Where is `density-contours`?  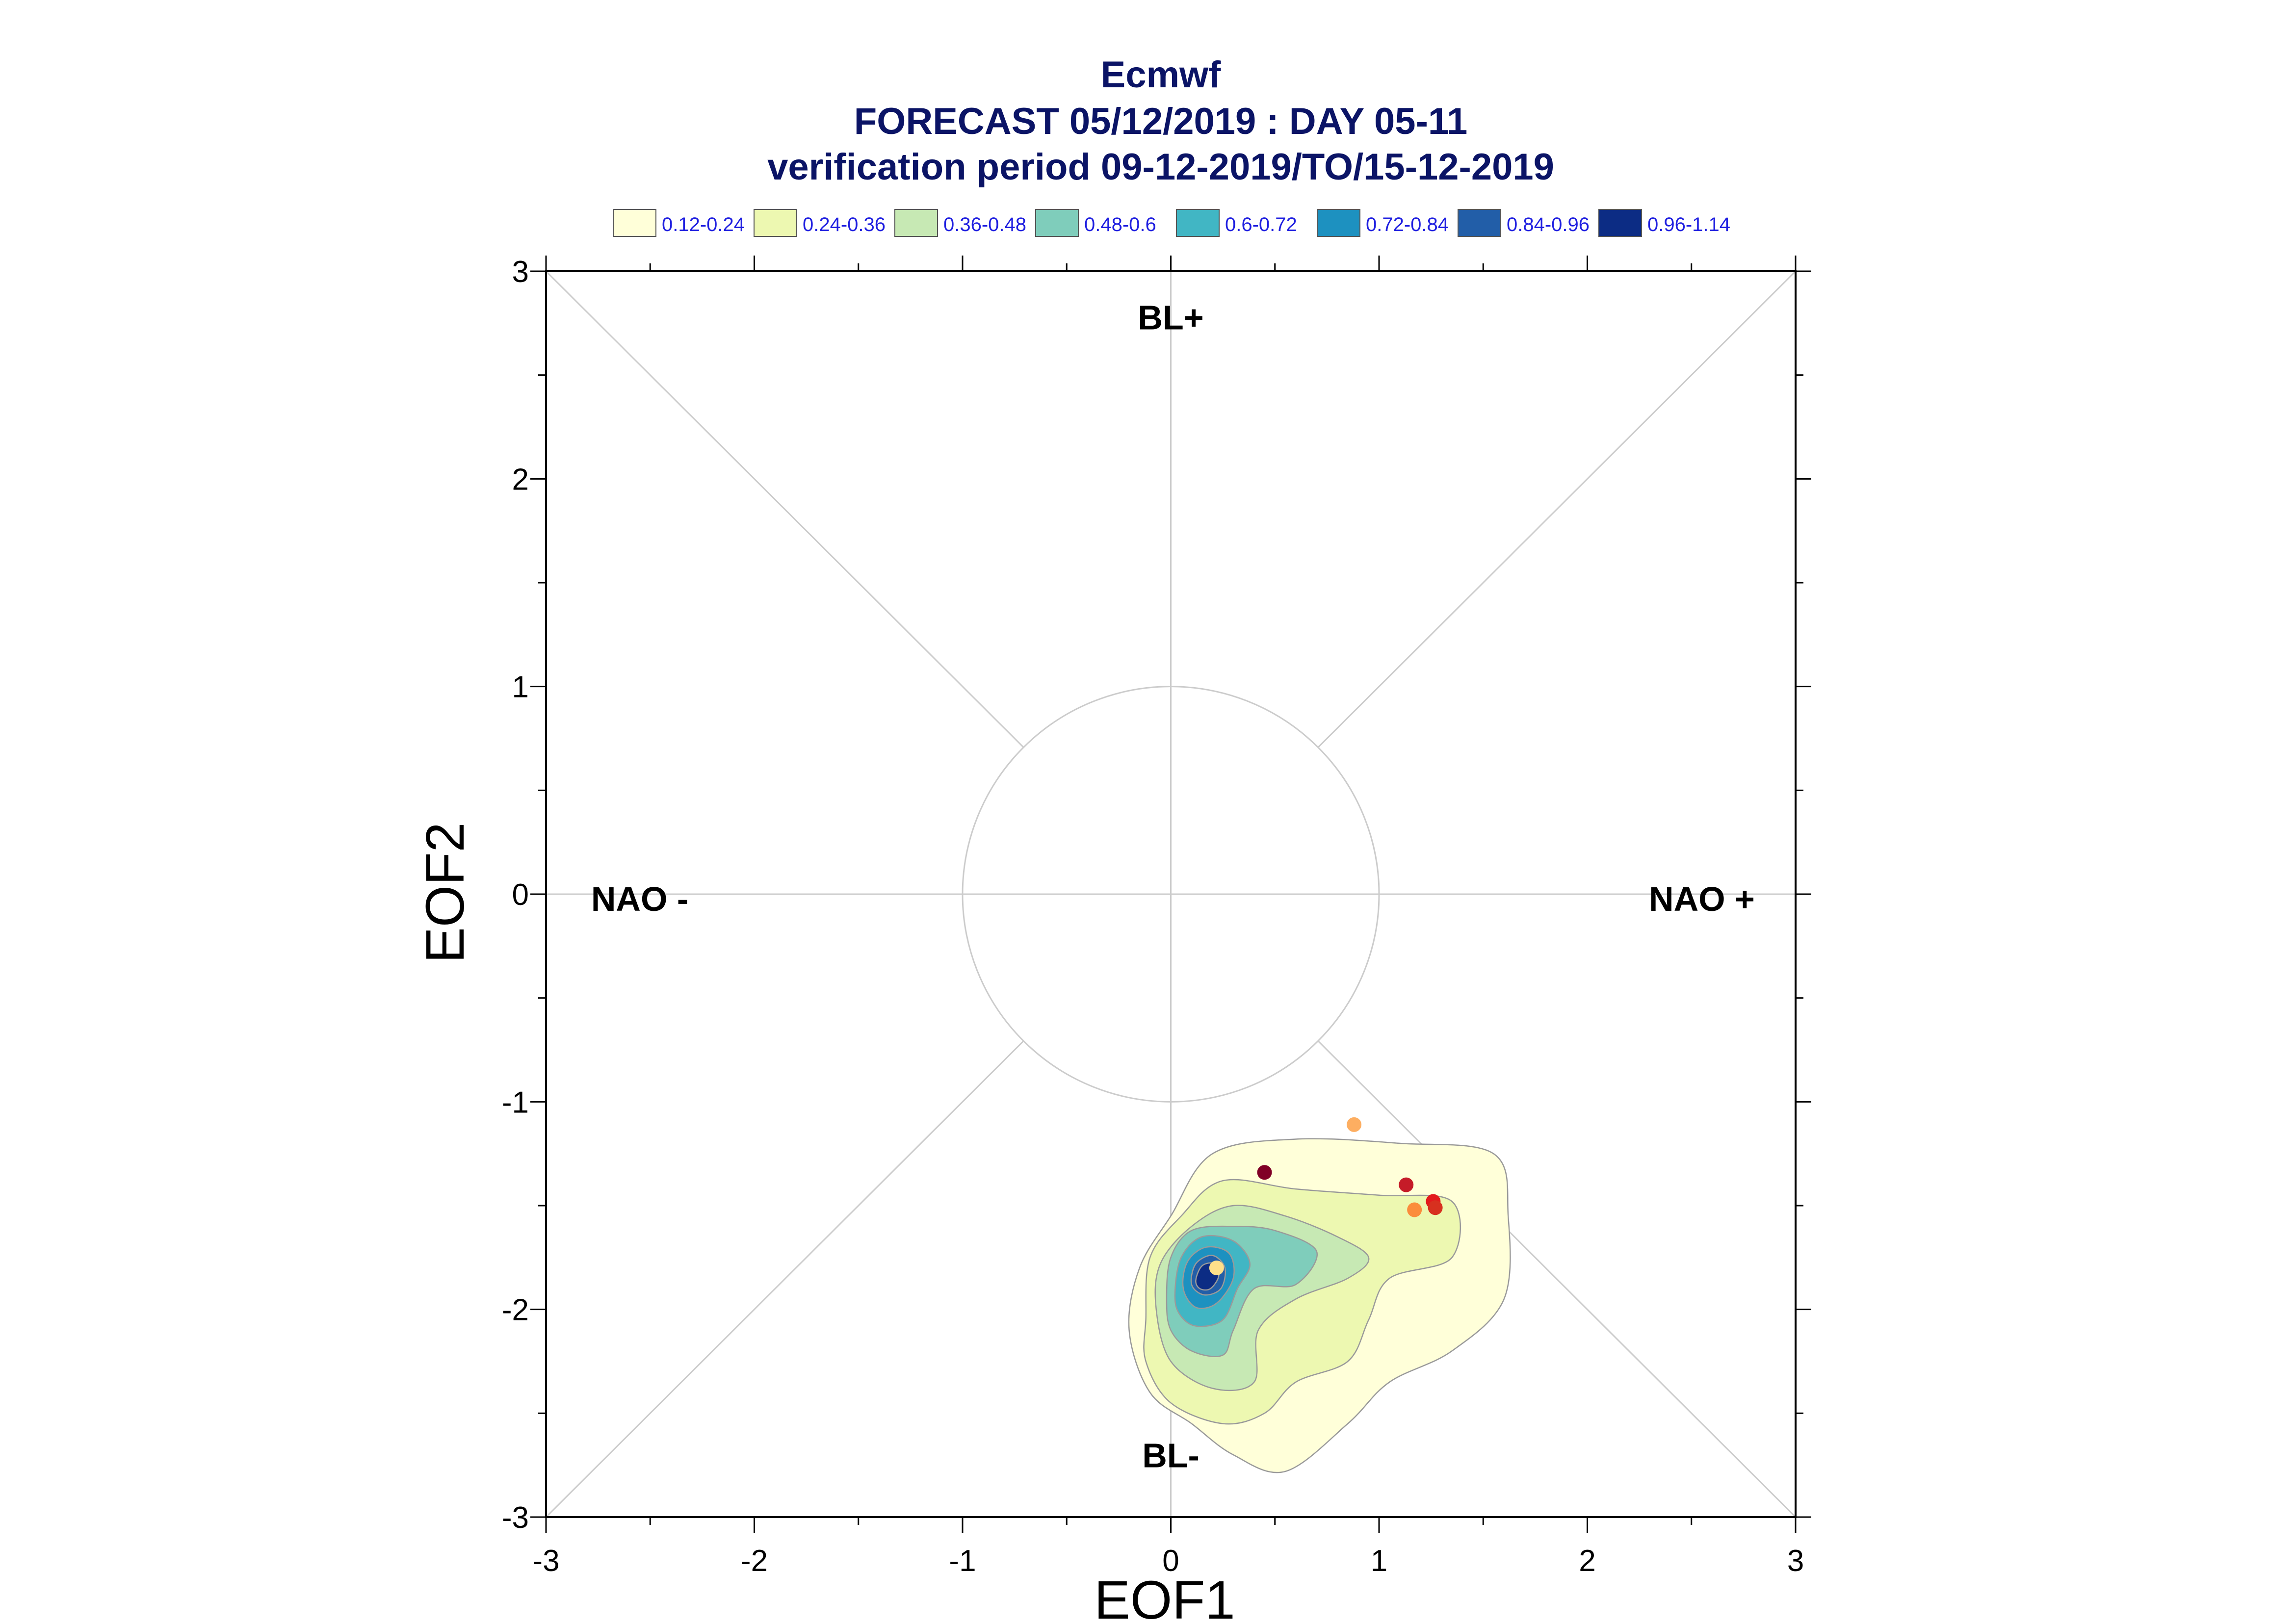
density-contours is located at coordinates (1319, 1305).